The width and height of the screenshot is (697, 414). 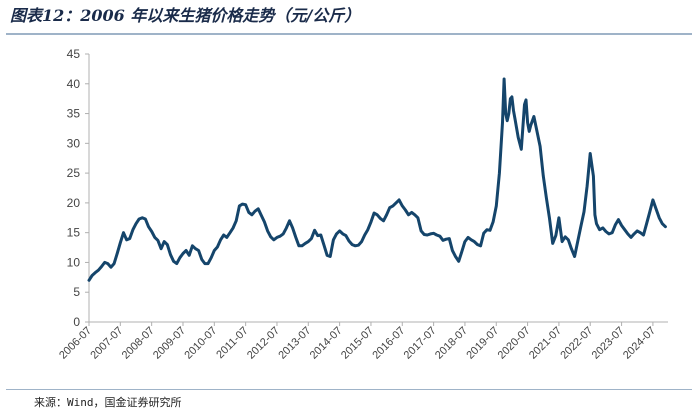 I want to click on x-tick-label: 2014-07, so click(x=326, y=343).